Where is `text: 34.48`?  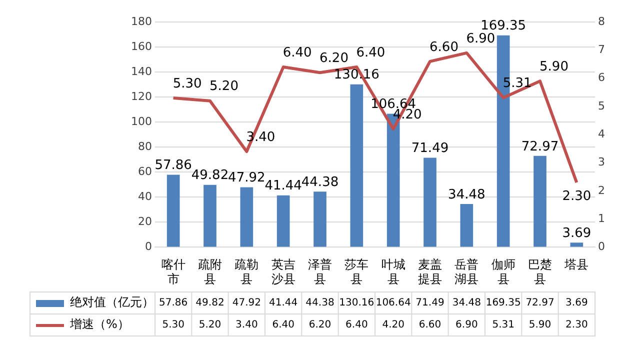 text: 34.48 is located at coordinates (467, 194).